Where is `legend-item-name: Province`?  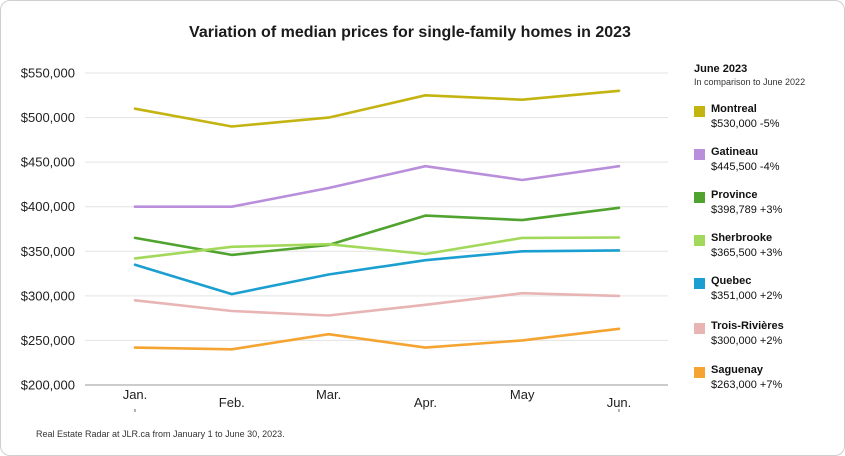
legend-item-name: Province is located at coordinates (734, 195).